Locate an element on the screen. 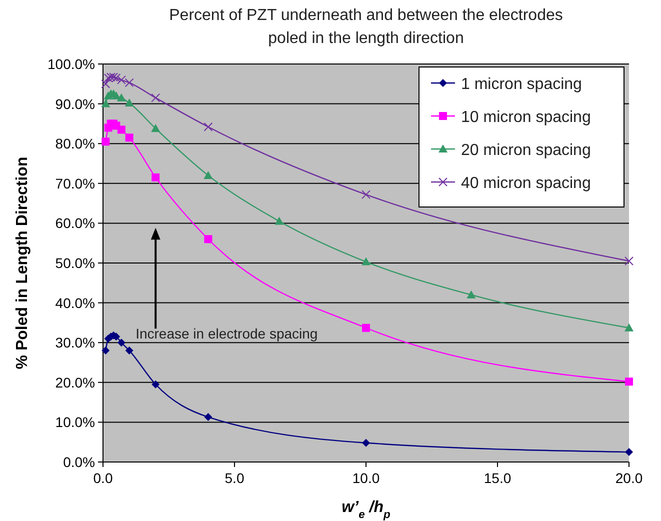 The image size is (661, 521). x-tick-label: 5.0 is located at coordinates (234, 478).